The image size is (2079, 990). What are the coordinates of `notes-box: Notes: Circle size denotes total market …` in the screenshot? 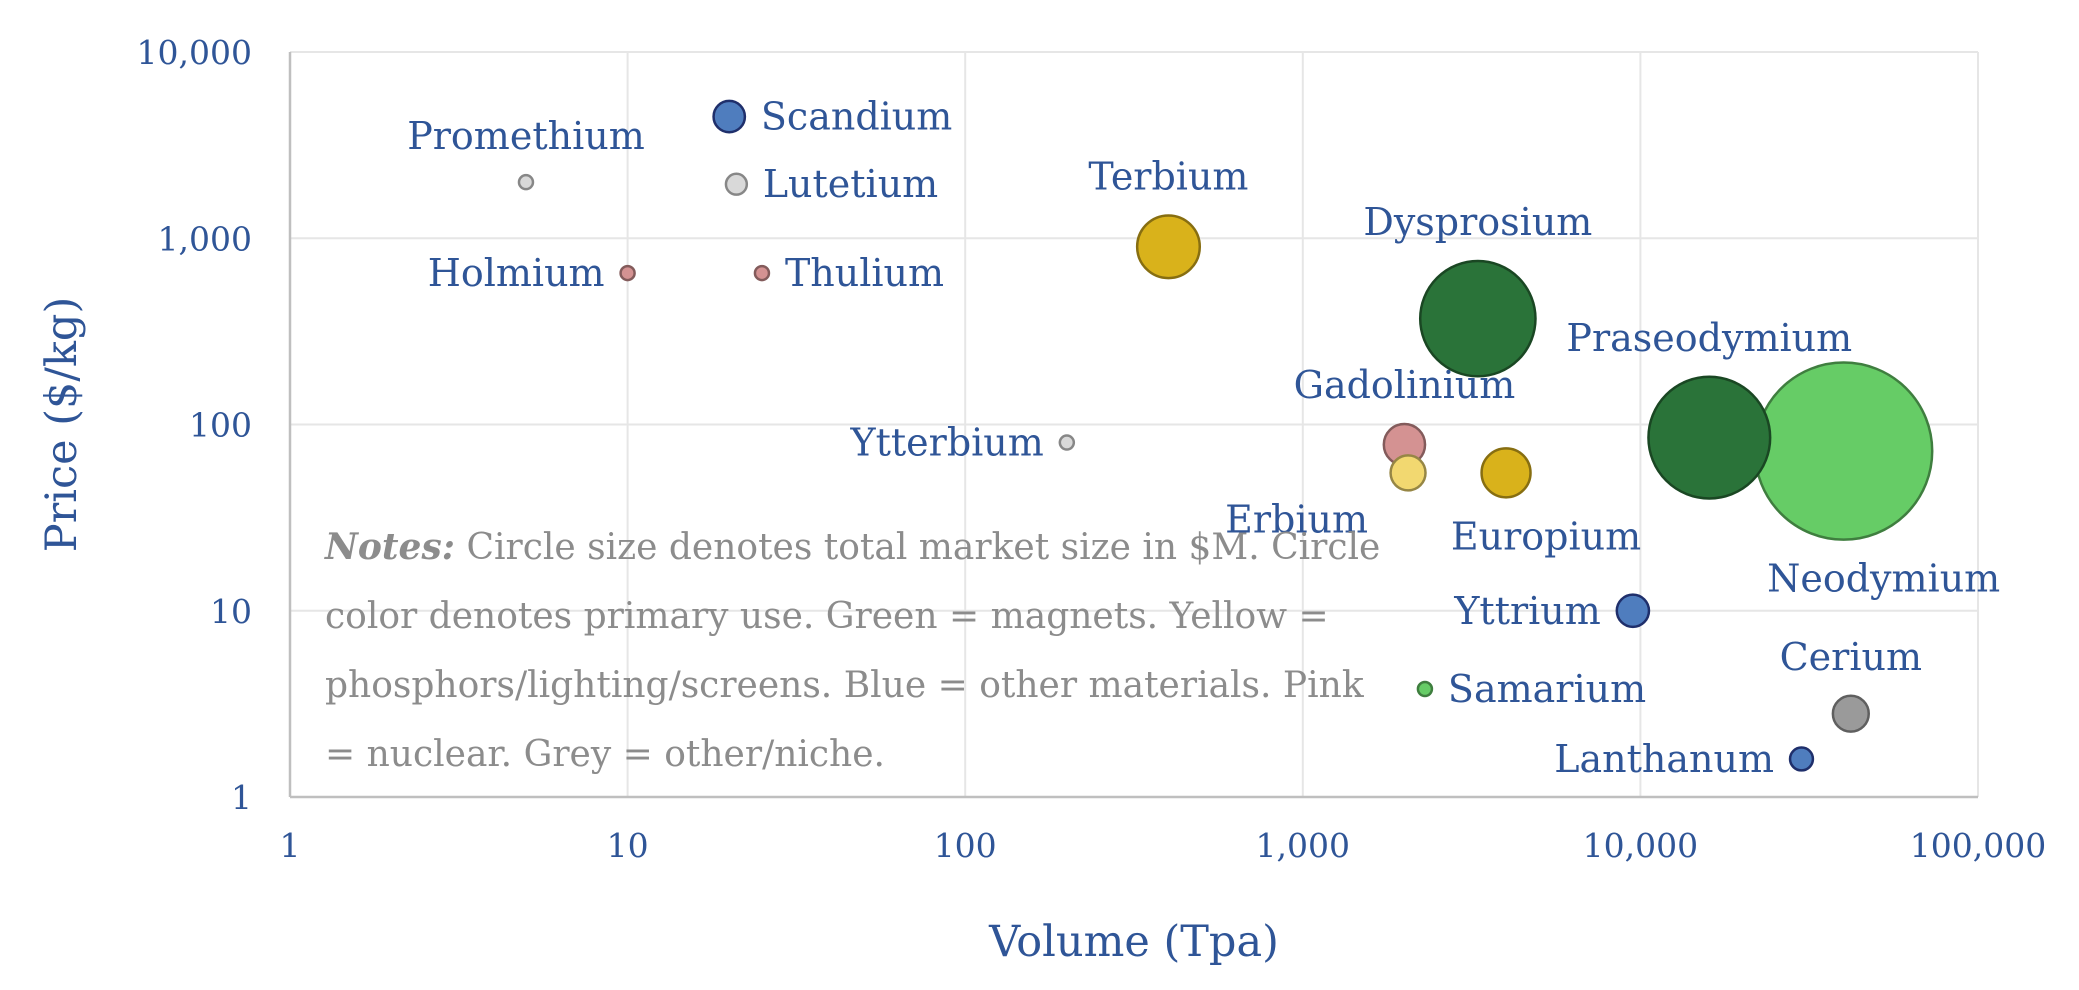 It's located at (855, 651).